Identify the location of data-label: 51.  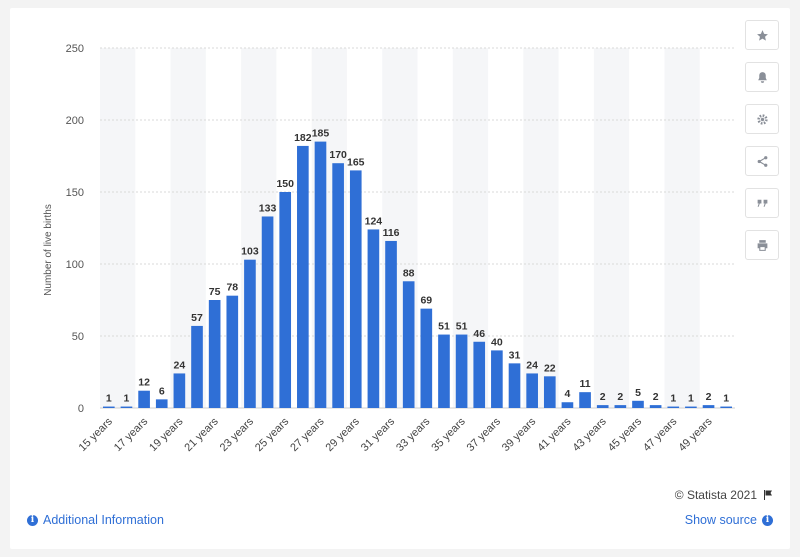
(462, 327).